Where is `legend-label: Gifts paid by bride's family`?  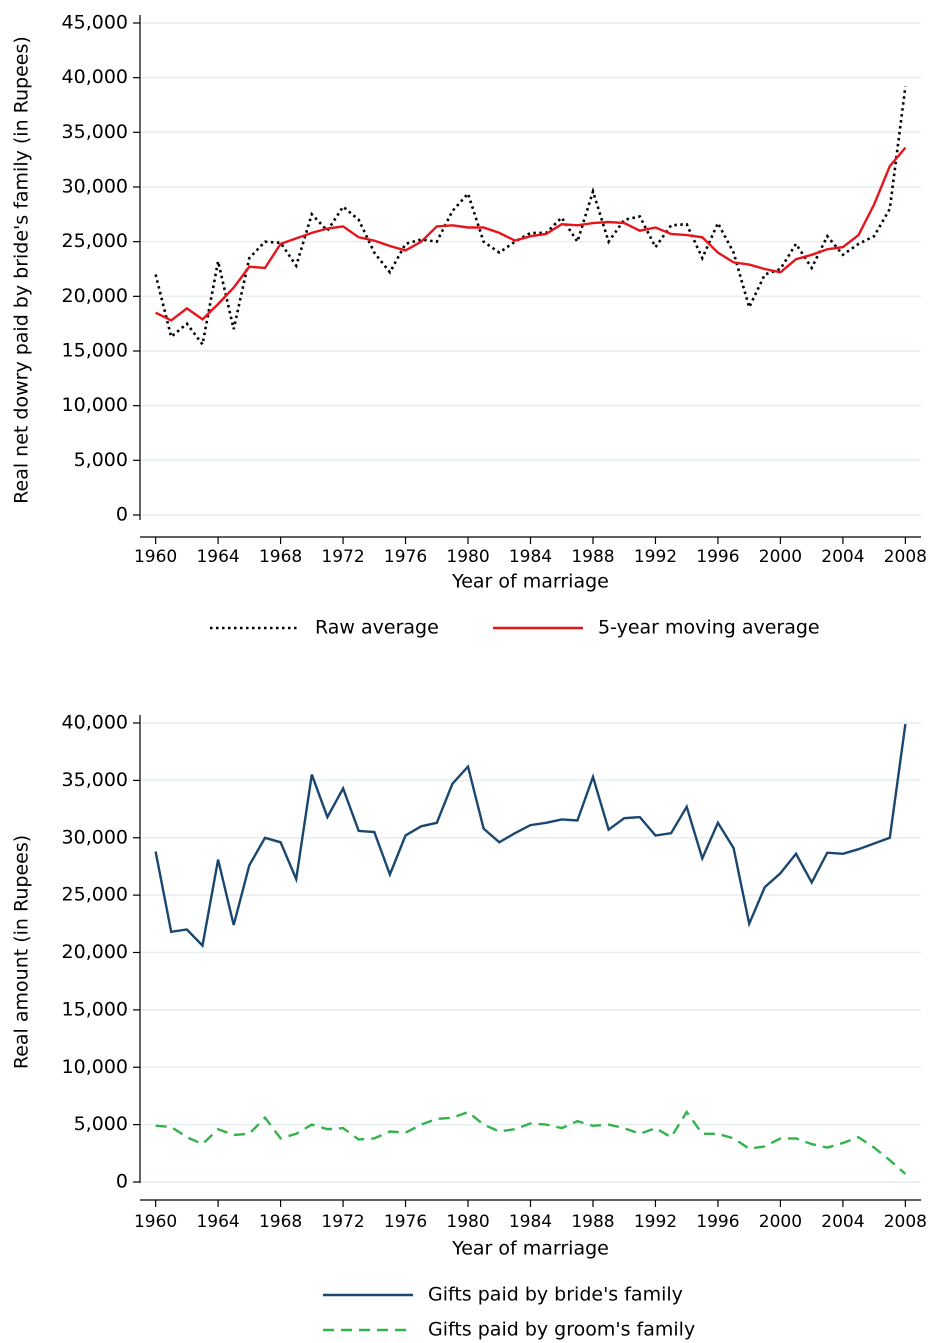 legend-label: Gifts paid by bride's family is located at coordinates (555, 1295).